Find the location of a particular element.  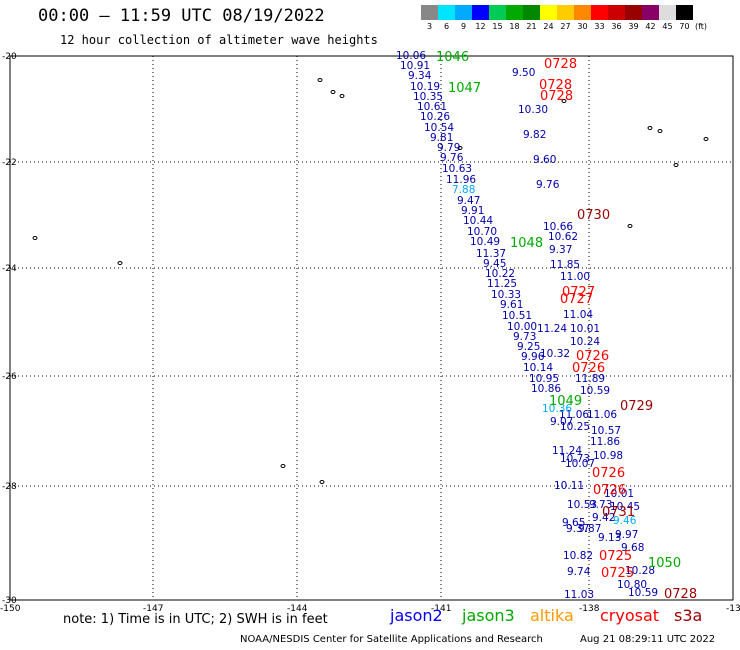

wave-height-label: 11.06 is located at coordinates (574, 415).